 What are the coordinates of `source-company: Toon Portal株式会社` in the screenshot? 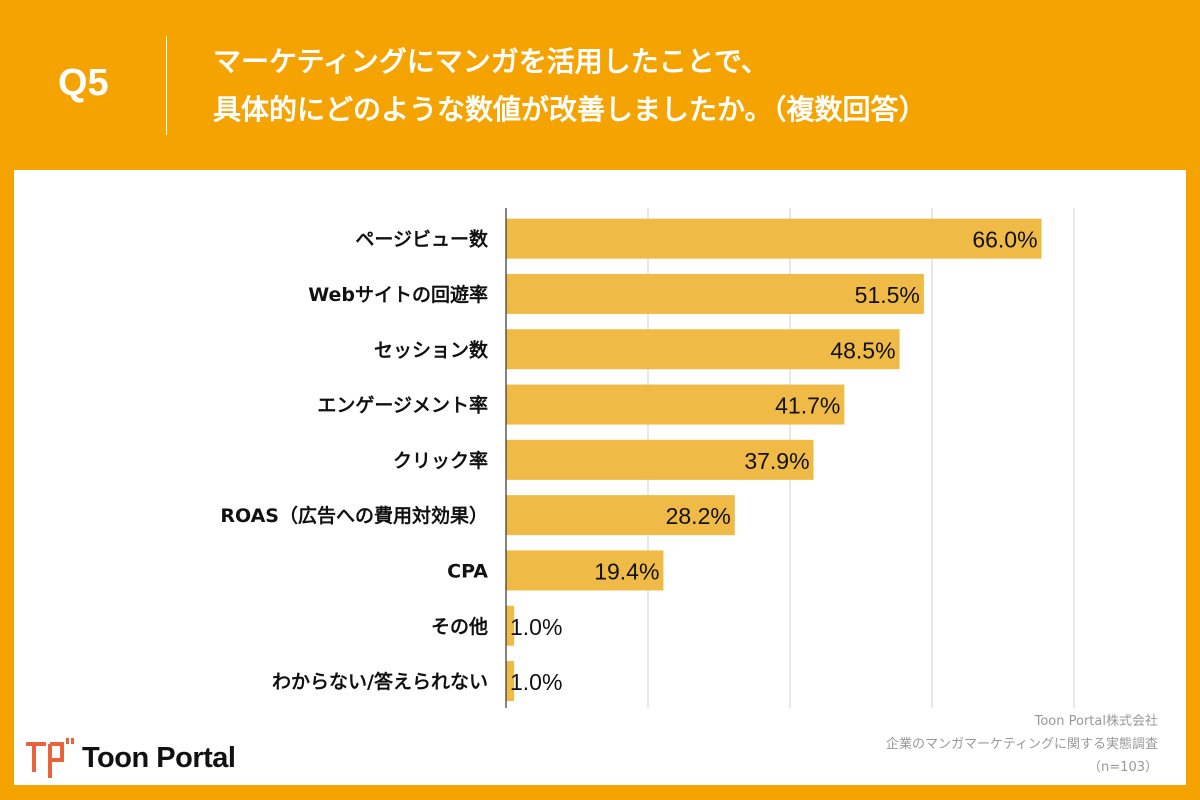 It's located at (1096, 721).